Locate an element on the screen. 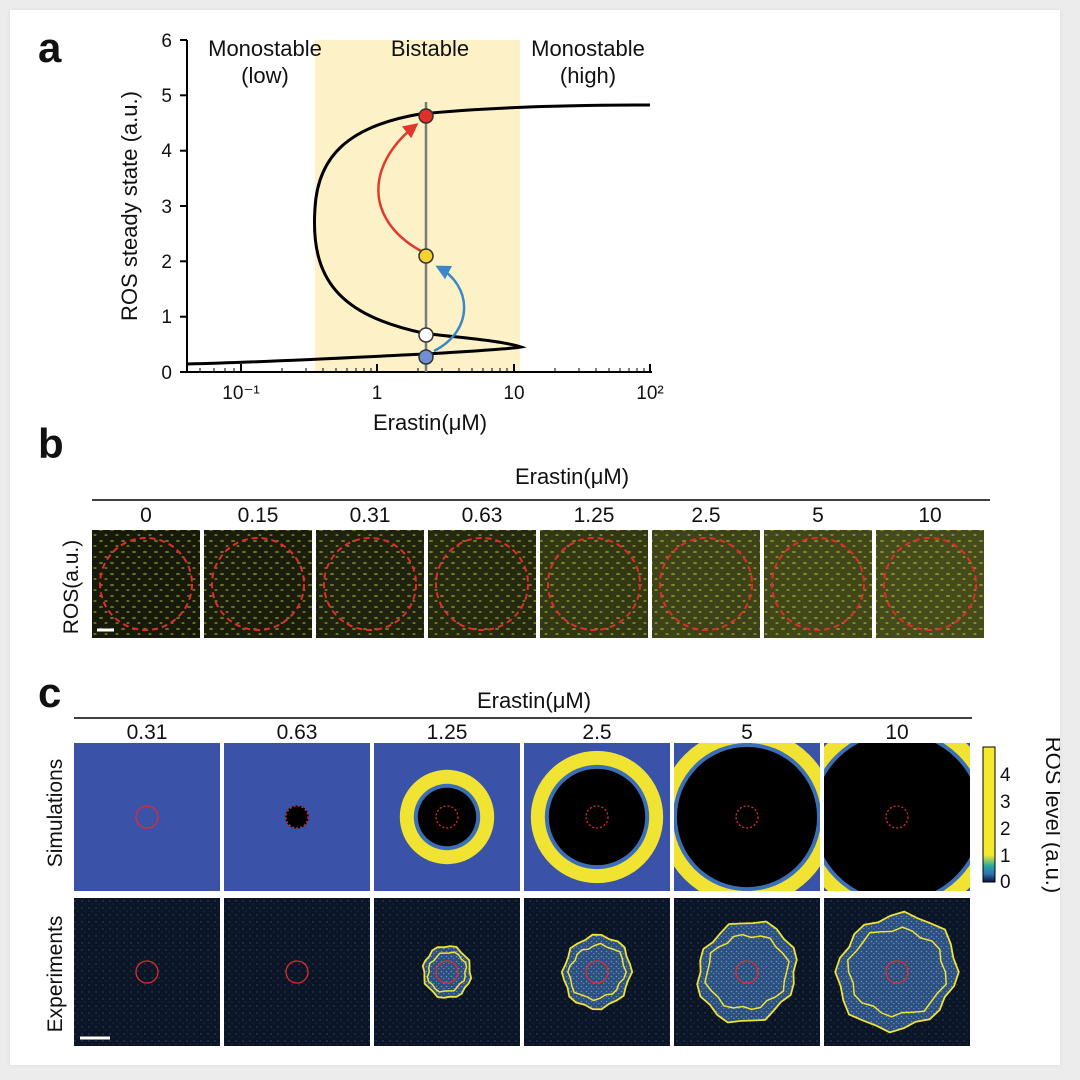  panel-b-images: 0 0.15 0.31 0.63 1.25 2.5 5 10 is located at coordinates (538, 571).